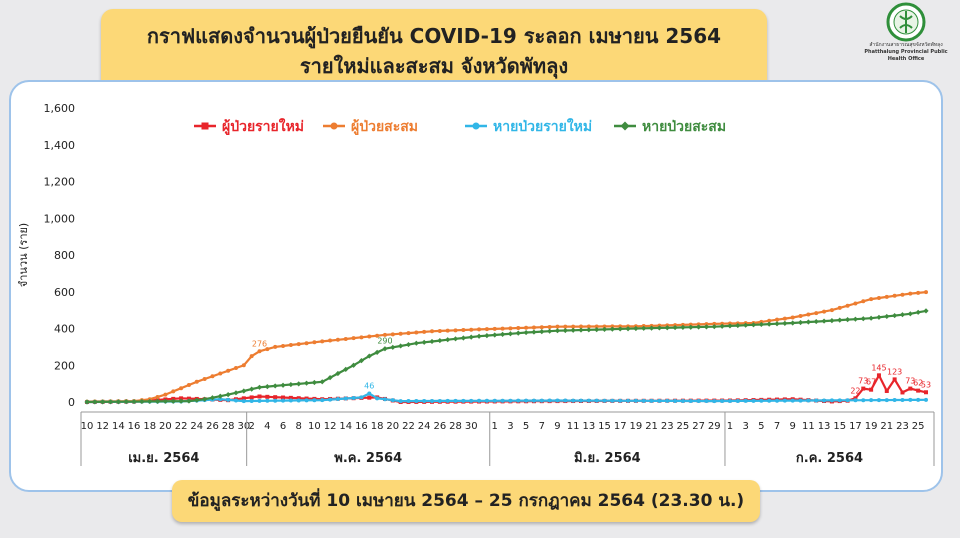 This screenshot has height=538, width=960. What do you see at coordinates (777, 426) in the screenshot?
I see `x-tick-label: 7` at bounding box center [777, 426].